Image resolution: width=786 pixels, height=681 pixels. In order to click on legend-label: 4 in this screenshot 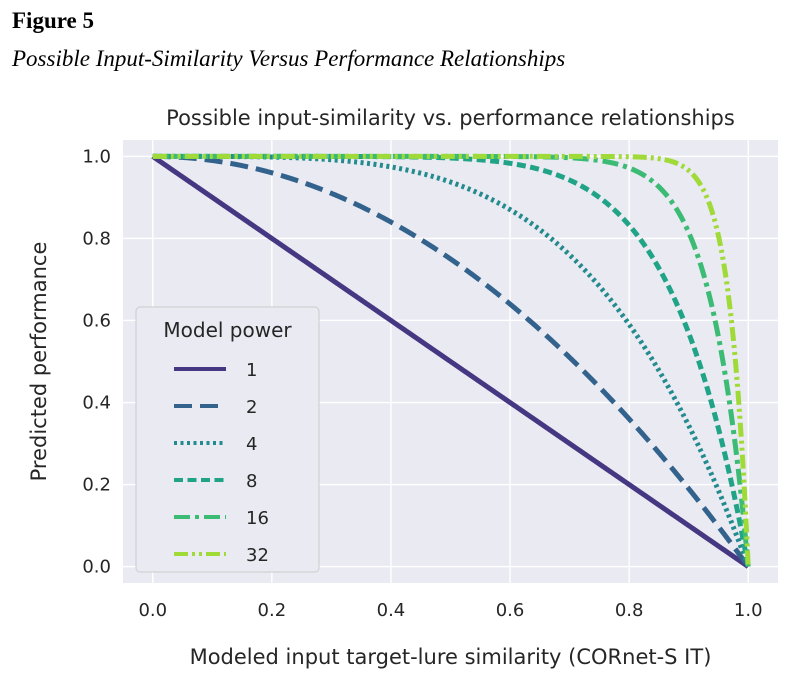, I will do `click(251, 444)`.